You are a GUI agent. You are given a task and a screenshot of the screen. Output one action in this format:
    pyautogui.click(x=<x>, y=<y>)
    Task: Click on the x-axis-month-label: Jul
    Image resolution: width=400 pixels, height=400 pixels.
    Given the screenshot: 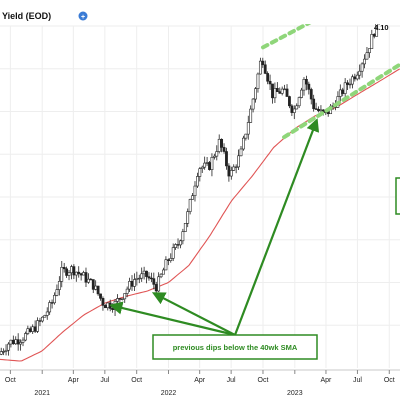 What is the action you would take?
    pyautogui.click(x=357, y=380)
    